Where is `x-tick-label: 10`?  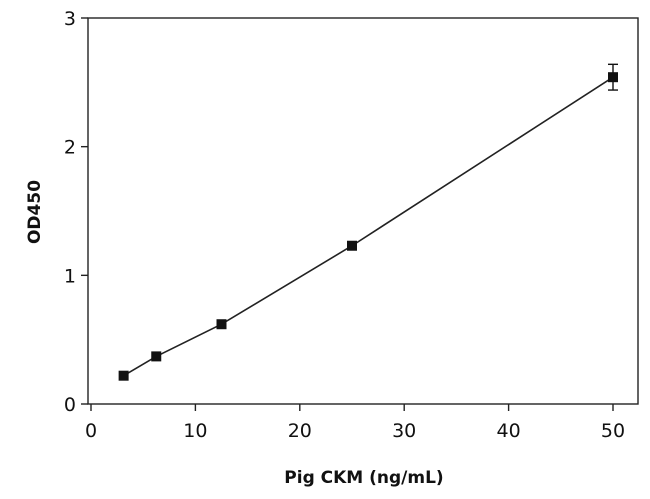
x-tick-label: 10 is located at coordinates (195, 431).